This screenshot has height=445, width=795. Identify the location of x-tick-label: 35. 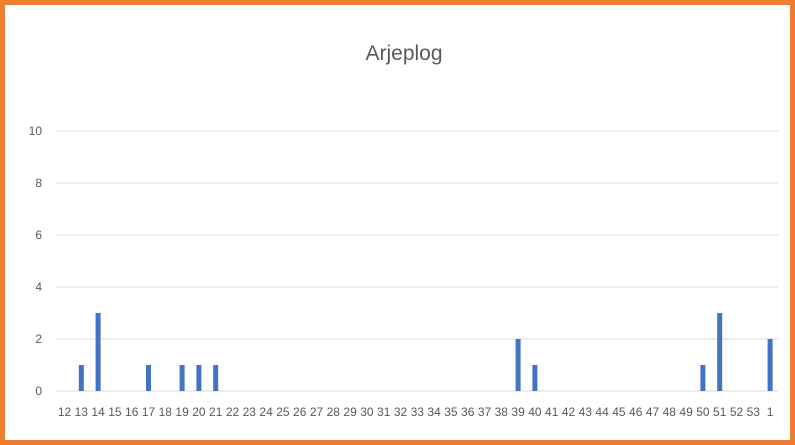
(451, 412).